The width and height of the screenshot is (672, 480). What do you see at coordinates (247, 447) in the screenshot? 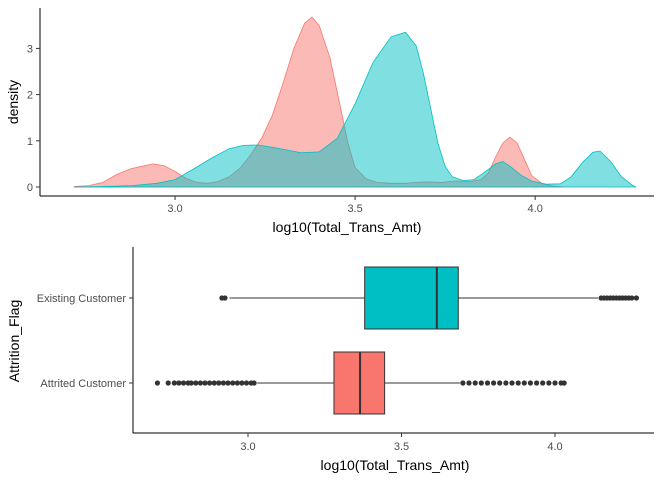
I see `box-x-tick-label: 3.0` at bounding box center [247, 447].